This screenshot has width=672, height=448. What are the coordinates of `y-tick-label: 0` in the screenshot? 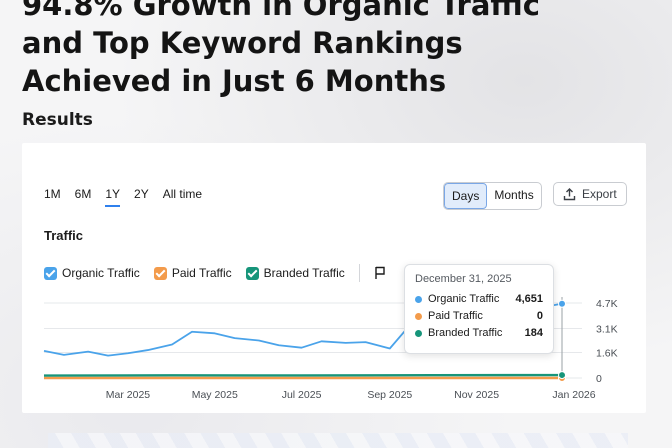 It's located at (599, 379).